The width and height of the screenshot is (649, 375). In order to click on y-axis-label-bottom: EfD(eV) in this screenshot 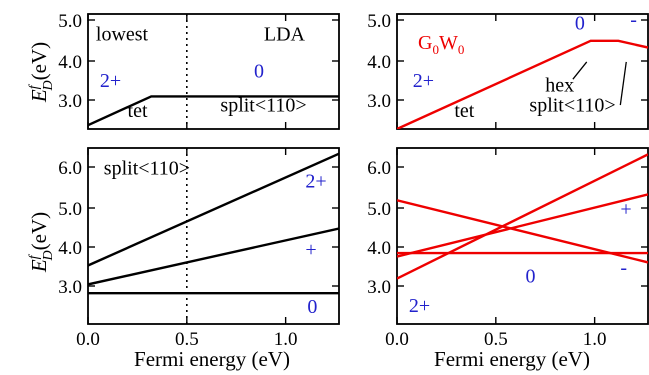, I will do `click(41, 242)`.